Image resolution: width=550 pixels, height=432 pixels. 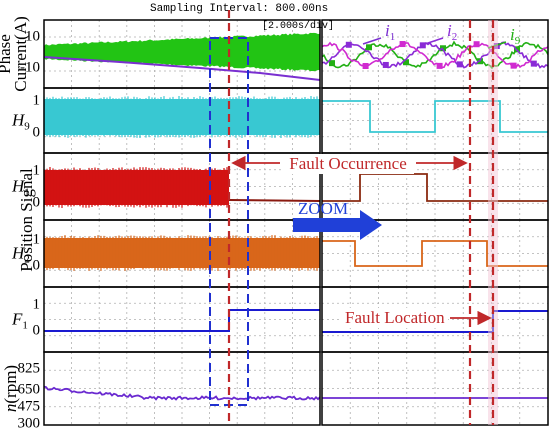 I want to click on y-tick-label: 650, so click(x=29, y=389).